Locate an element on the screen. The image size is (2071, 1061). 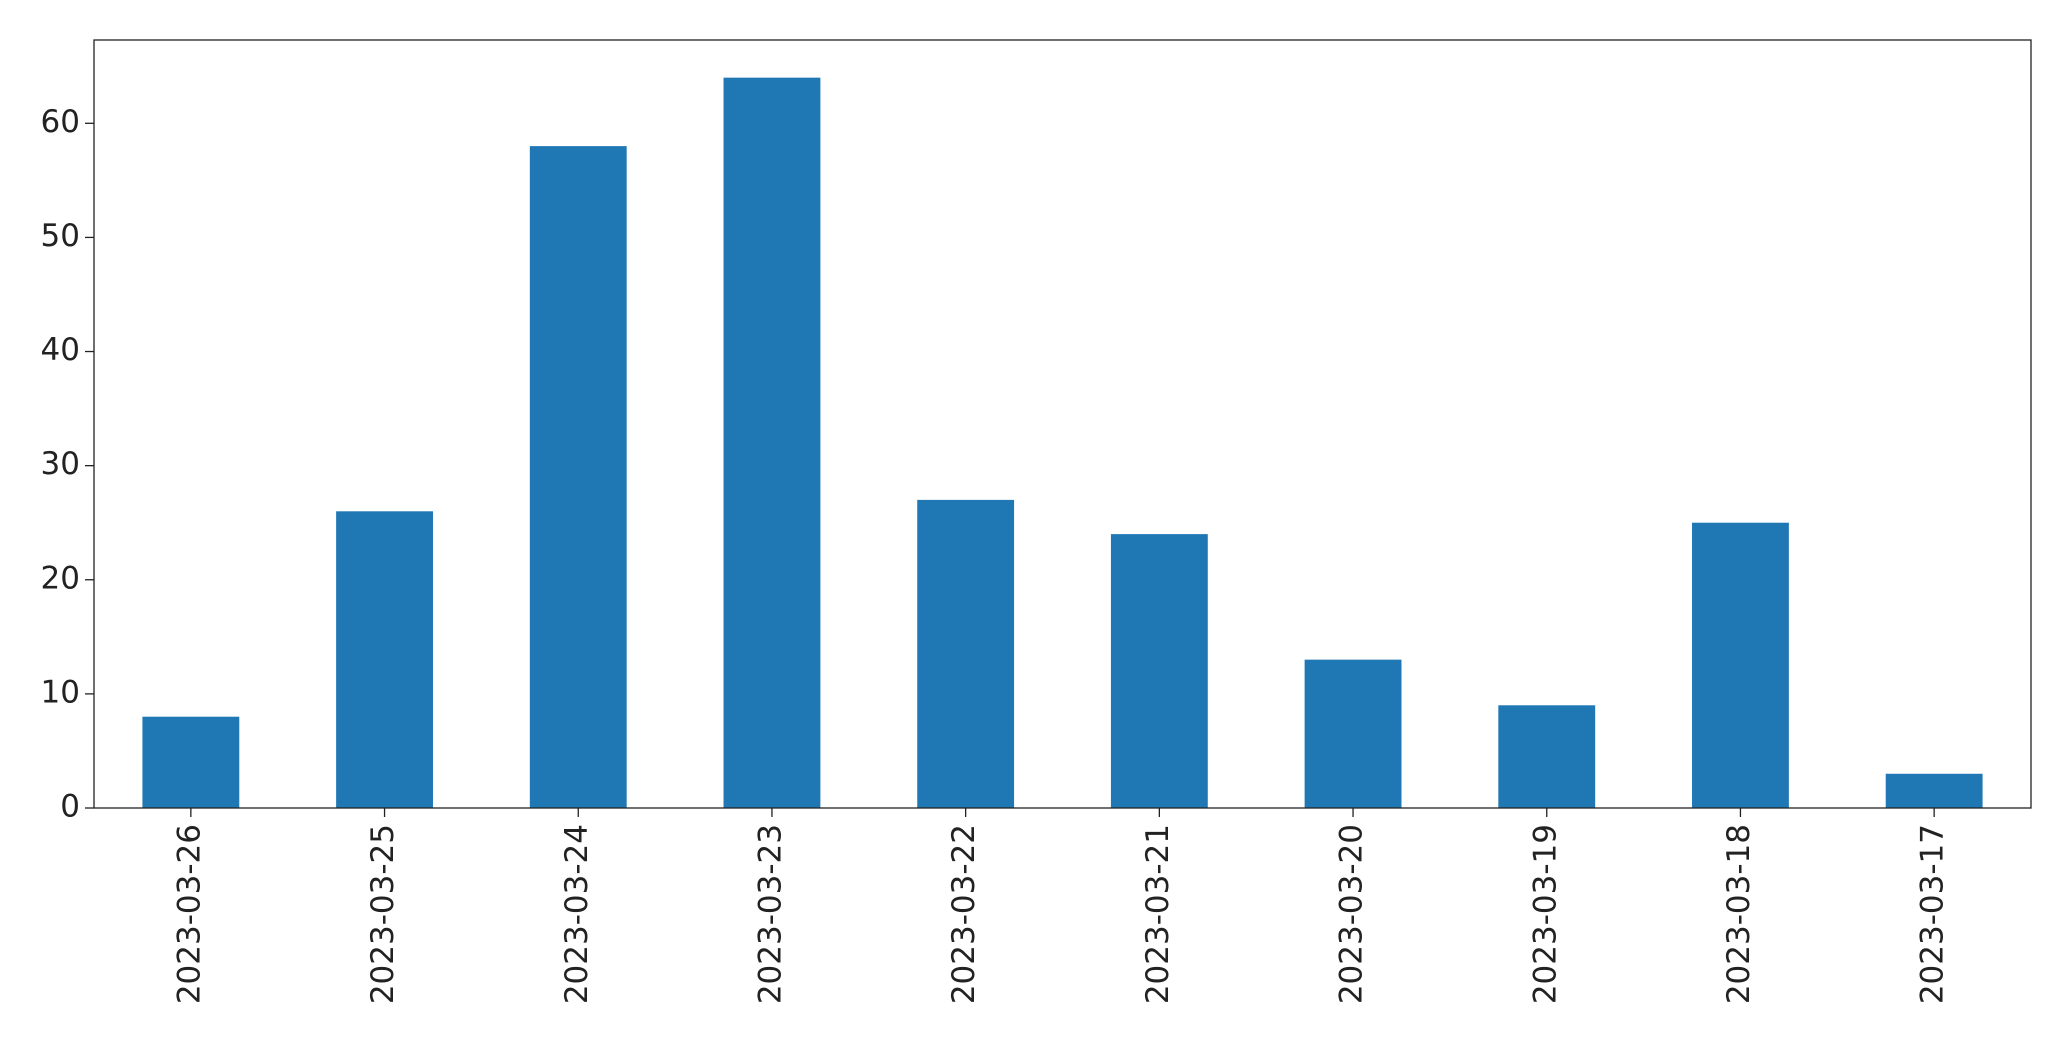
x-tick-label: 2023-03-25 is located at coordinates (383, 914).